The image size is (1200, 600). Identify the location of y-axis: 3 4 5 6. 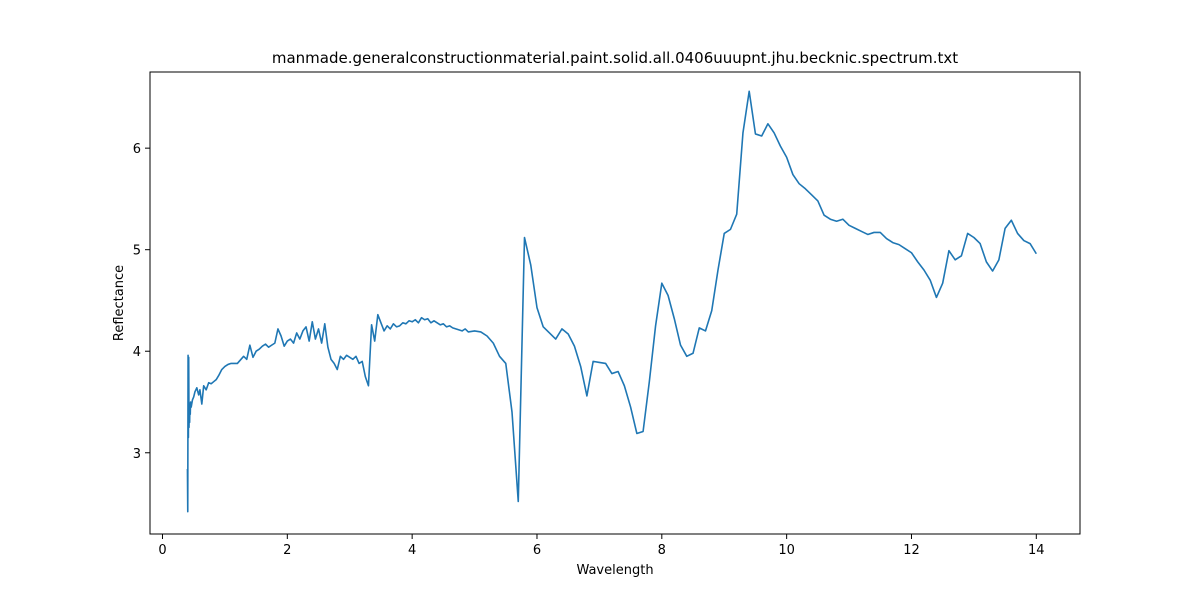
(141, 302).